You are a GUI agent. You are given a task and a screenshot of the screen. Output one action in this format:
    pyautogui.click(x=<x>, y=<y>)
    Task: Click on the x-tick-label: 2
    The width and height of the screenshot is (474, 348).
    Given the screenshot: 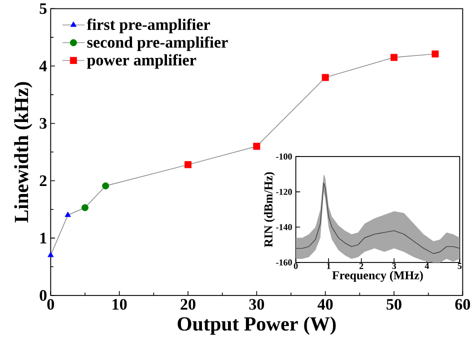 What is the action you would take?
    pyautogui.click(x=361, y=265)
    